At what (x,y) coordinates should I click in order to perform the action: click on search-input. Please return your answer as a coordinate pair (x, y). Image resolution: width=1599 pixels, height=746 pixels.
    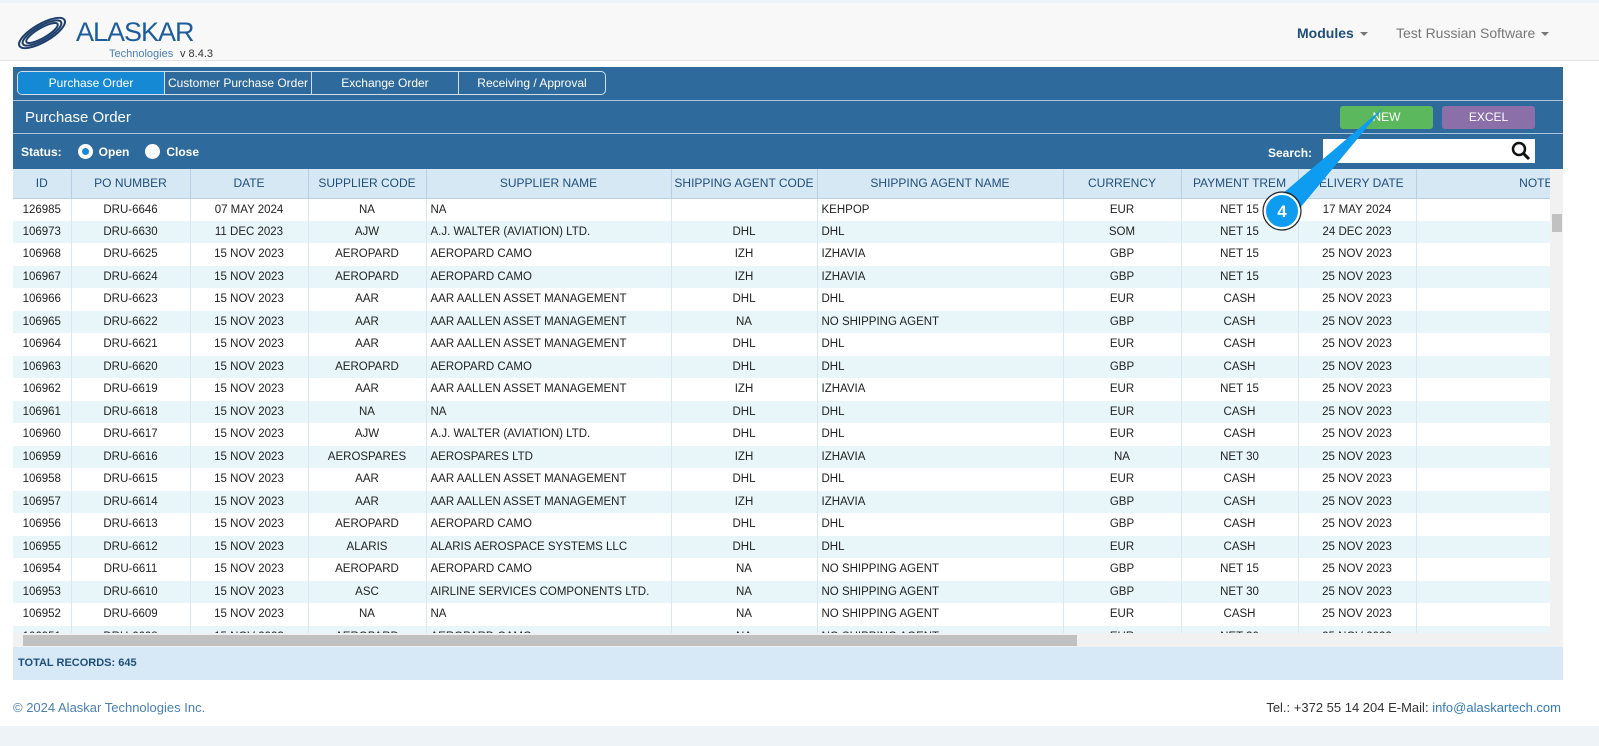
    Looking at the image, I should click on (1429, 151).